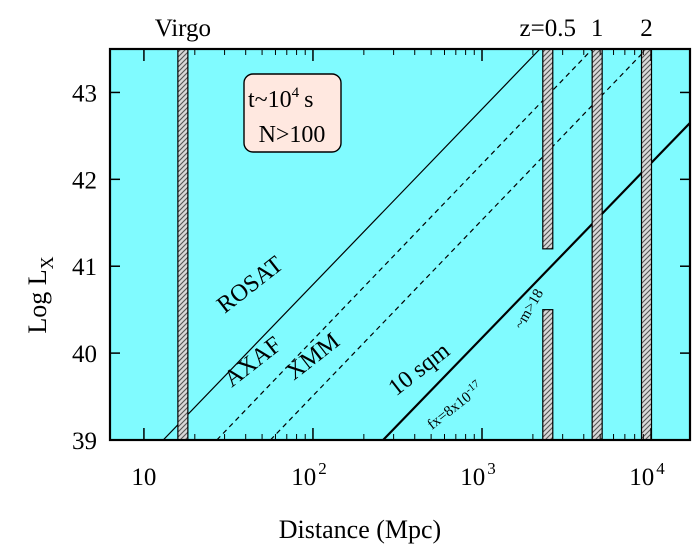 The width and height of the screenshot is (694, 560). What do you see at coordinates (84, 267) in the screenshot?
I see `y-tick-label-41: 41` at bounding box center [84, 267].